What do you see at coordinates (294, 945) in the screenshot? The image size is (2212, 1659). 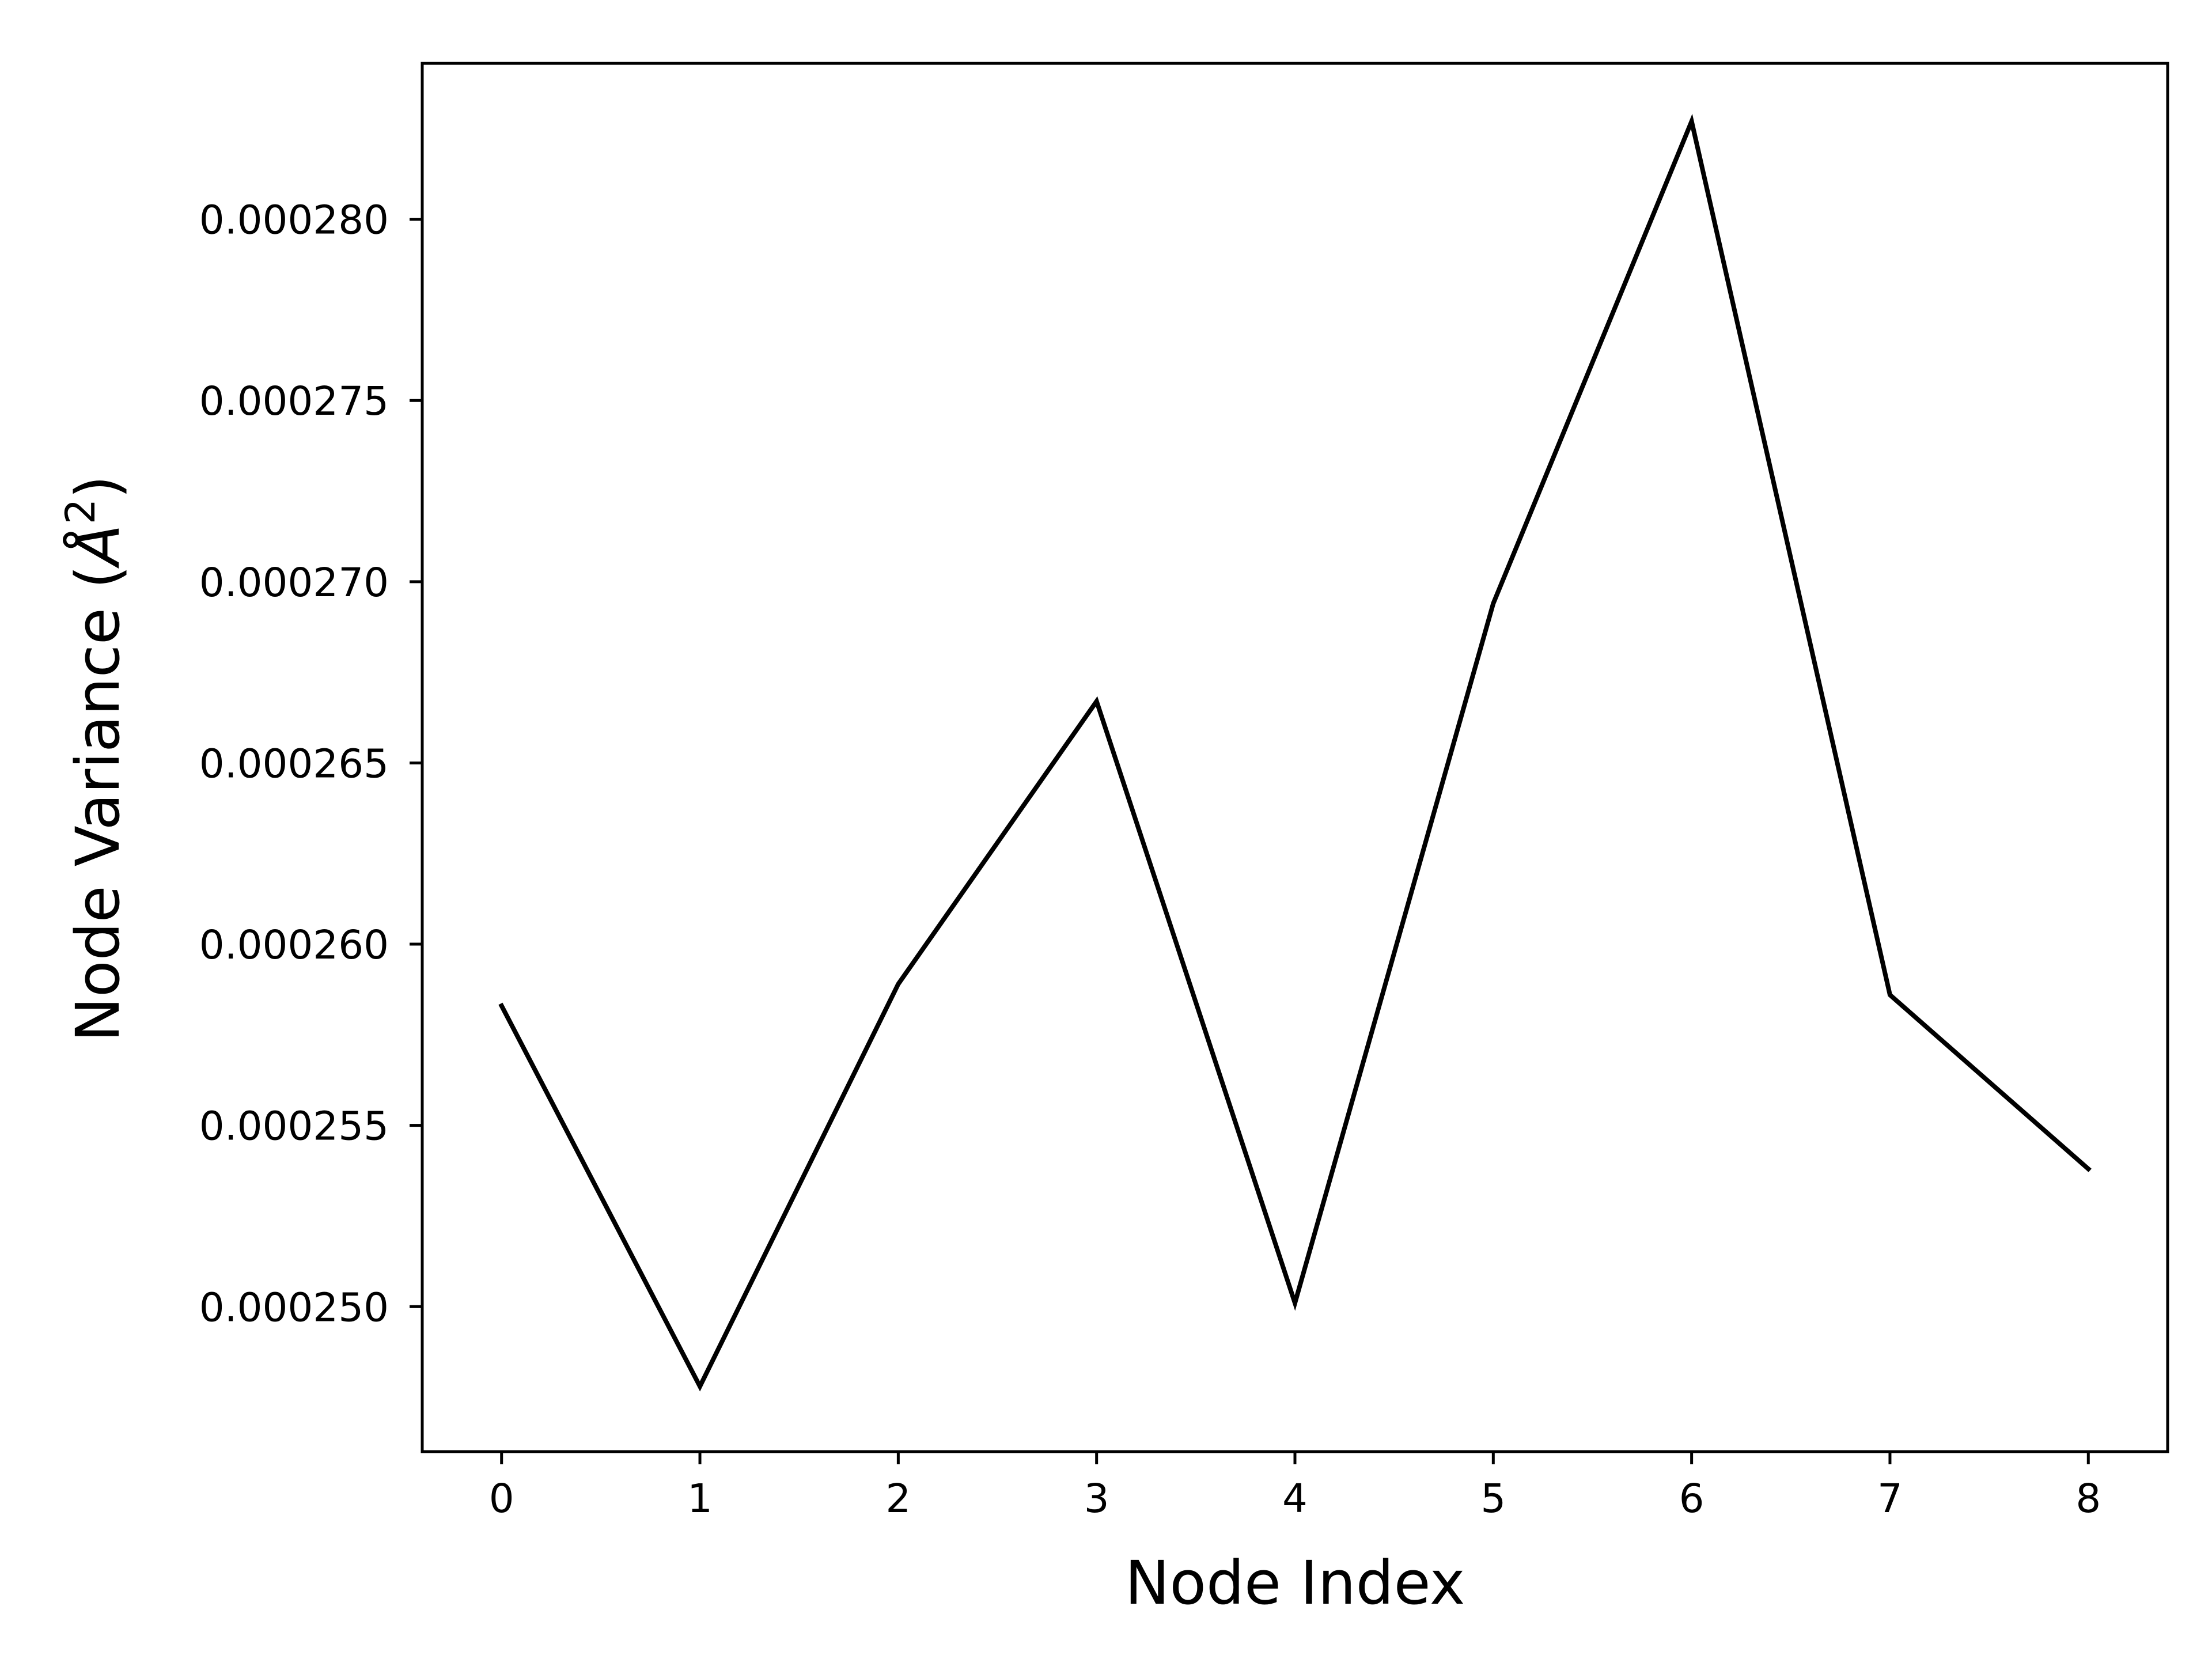 I see `y-tick-label: 0.000260` at bounding box center [294, 945].